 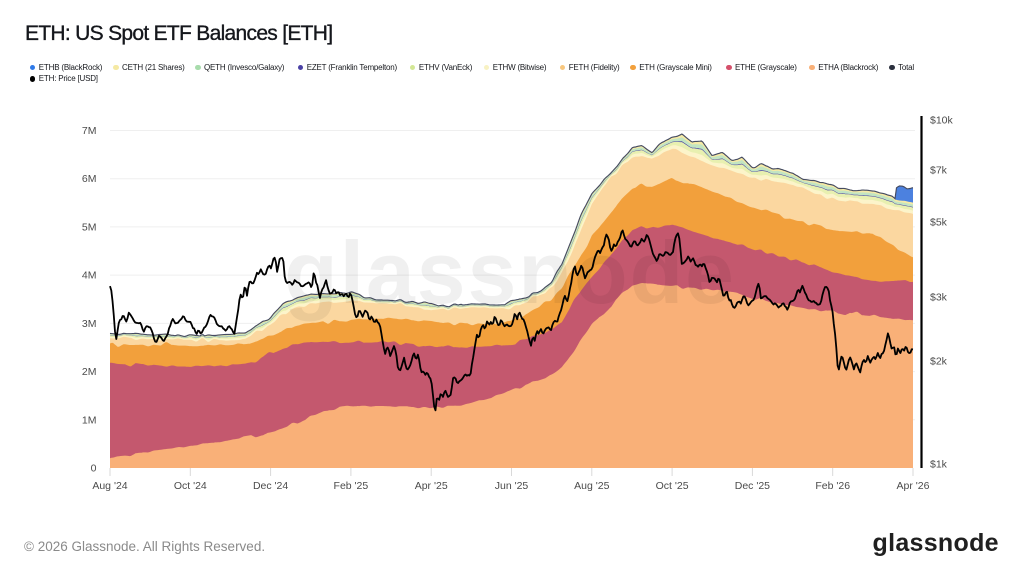 I want to click on svg-text: 1M, so click(x=89, y=420).